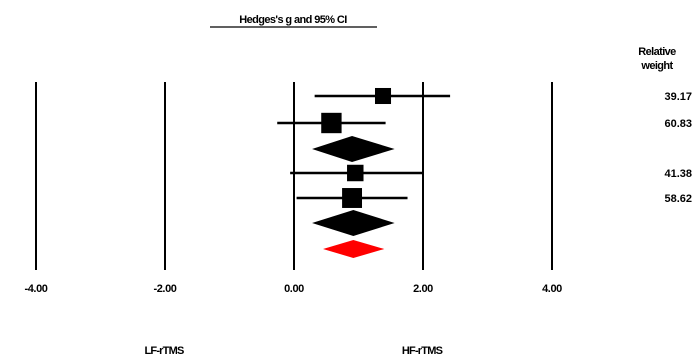  Describe the element at coordinates (422, 351) in the screenshot. I see `favours-right-label: HF-rTMS` at that location.